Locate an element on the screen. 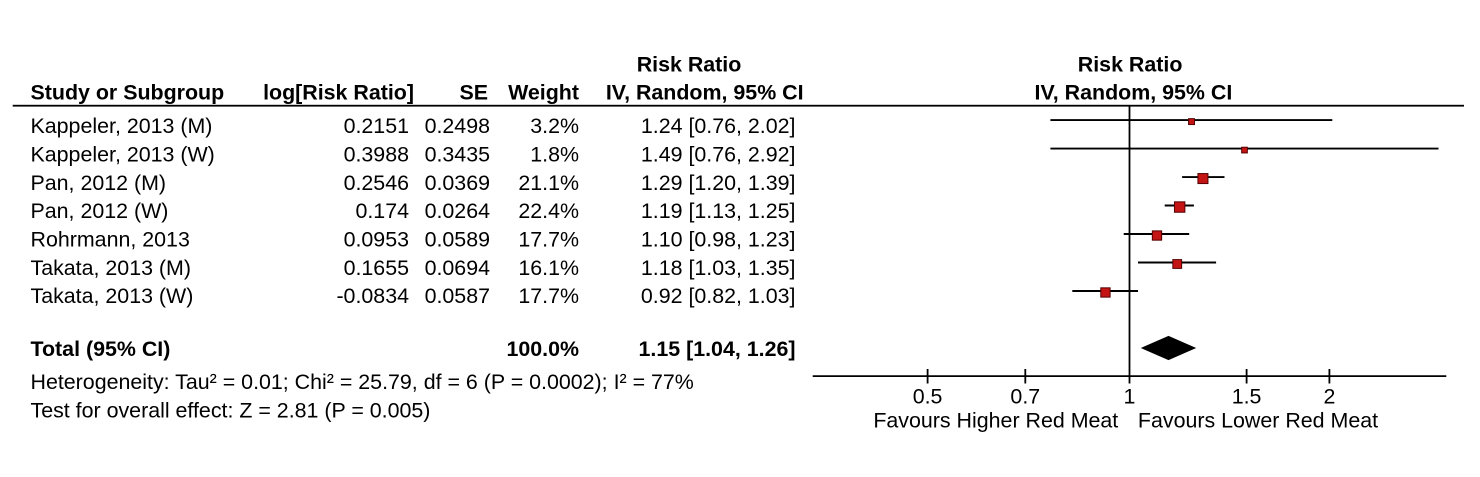 The height and width of the screenshot is (477, 1480). svg-text: 1.8% is located at coordinates (554, 154).